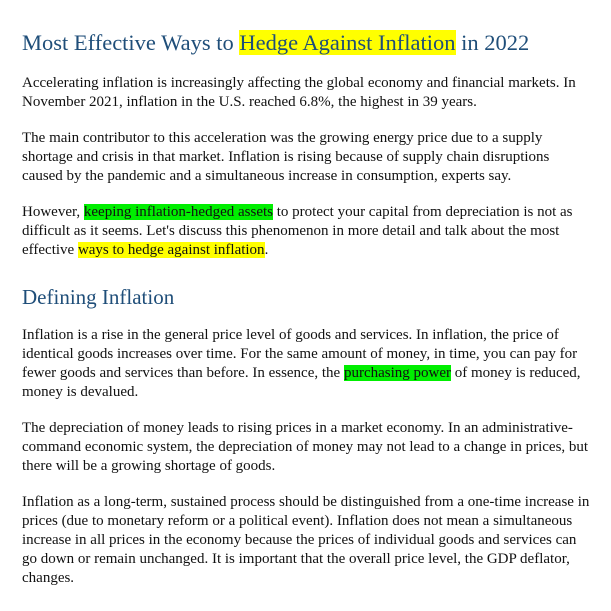 The width and height of the screenshot is (611, 611). I want to click on section-heading: Defining Inflation, so click(98, 297).